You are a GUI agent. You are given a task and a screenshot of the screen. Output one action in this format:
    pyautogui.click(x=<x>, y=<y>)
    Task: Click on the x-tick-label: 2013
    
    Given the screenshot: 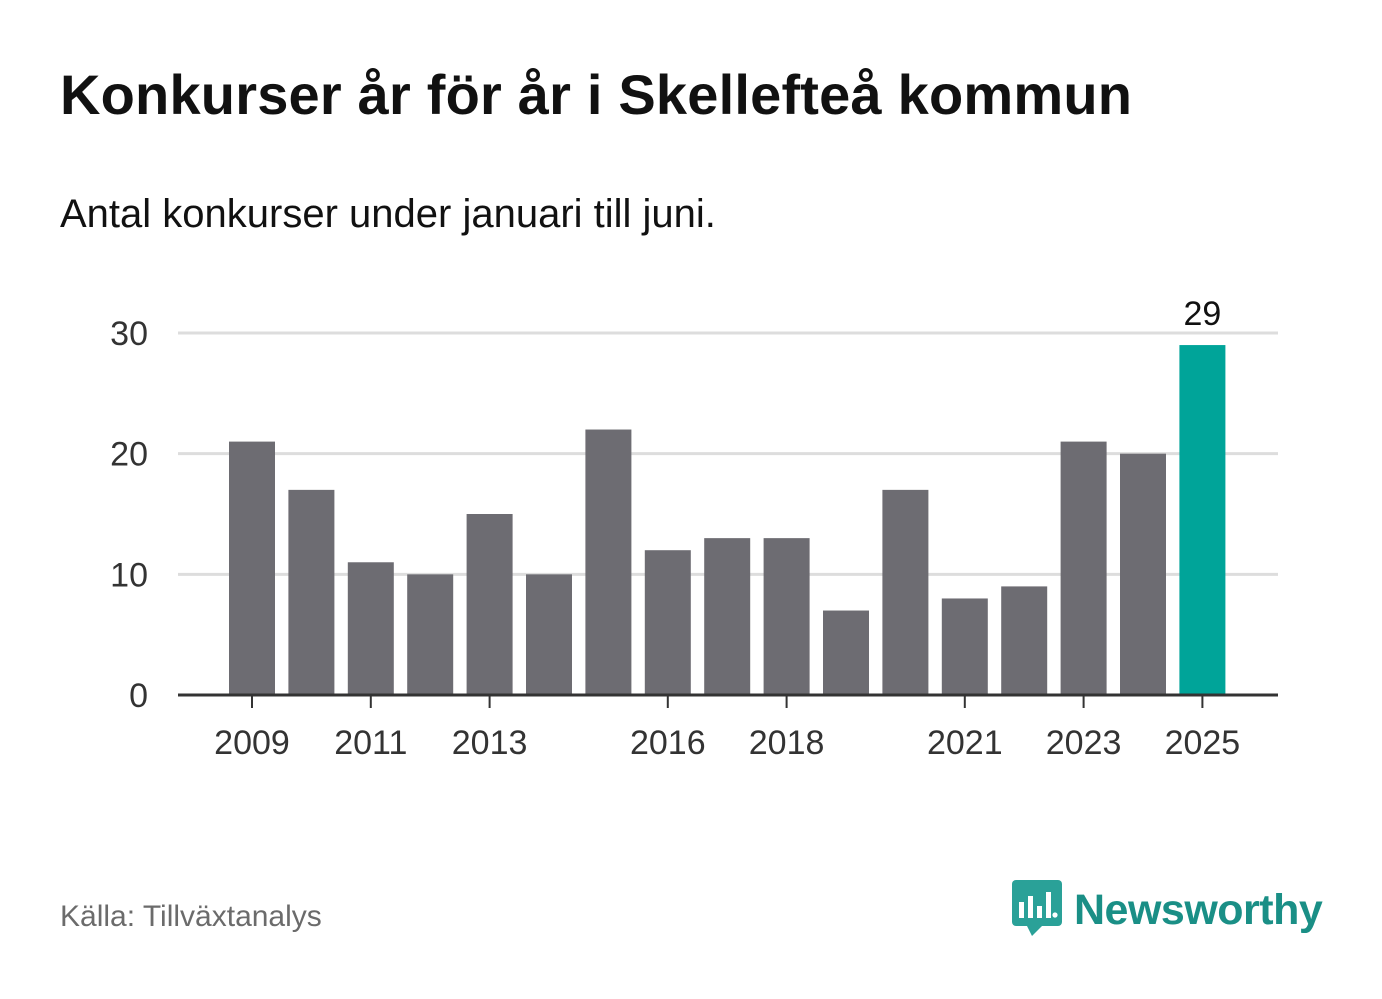 What is the action you would take?
    pyautogui.click(x=490, y=743)
    